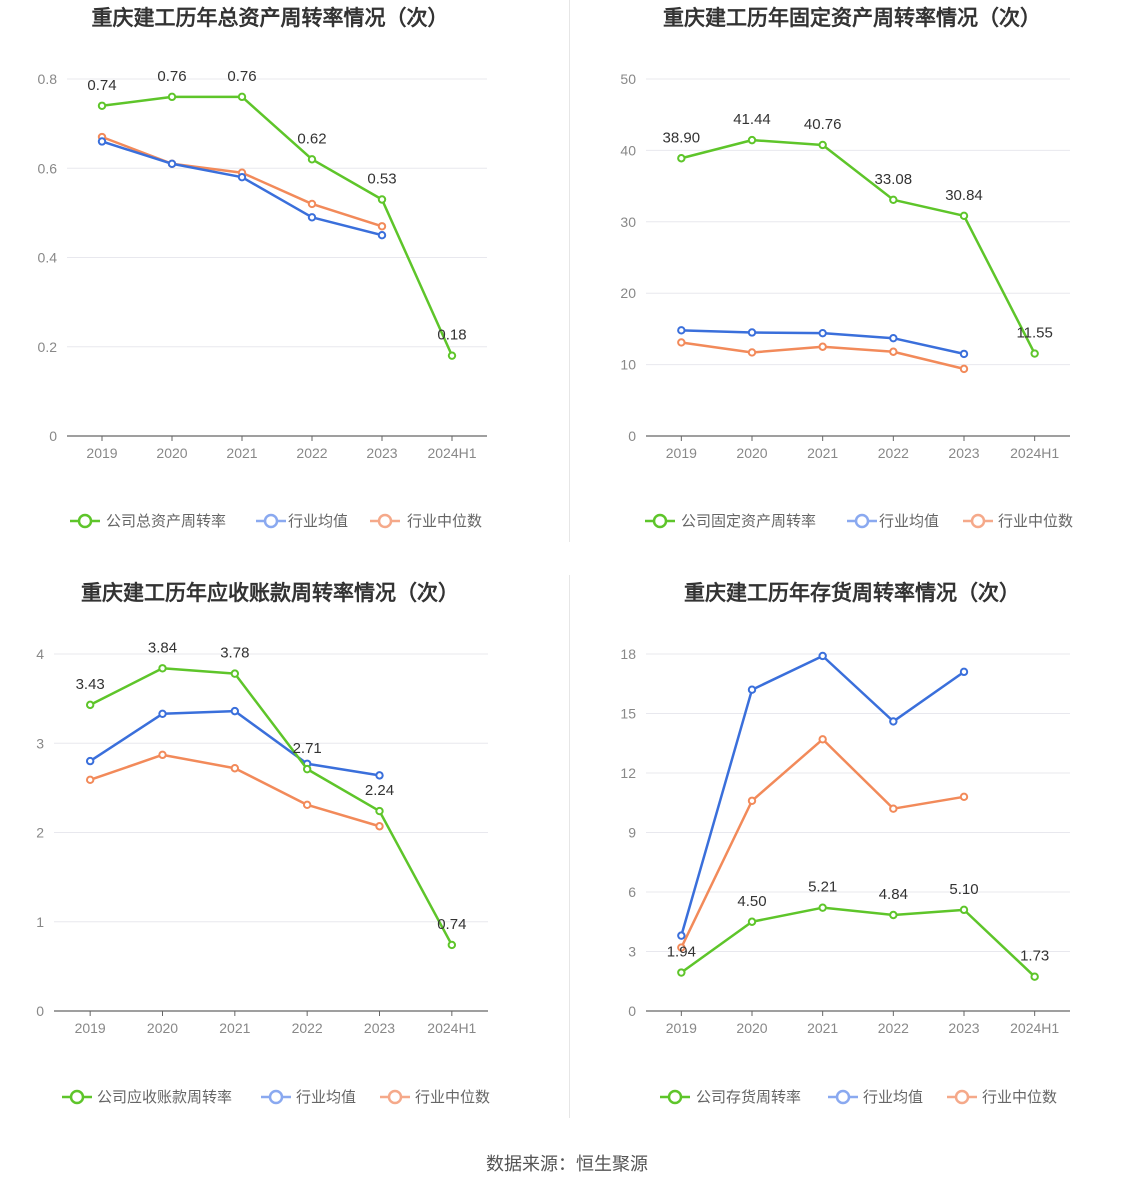 The image size is (1134, 1188). Describe the element at coordinates (632, 892) in the screenshot. I see `y-tick-label: 6` at that location.